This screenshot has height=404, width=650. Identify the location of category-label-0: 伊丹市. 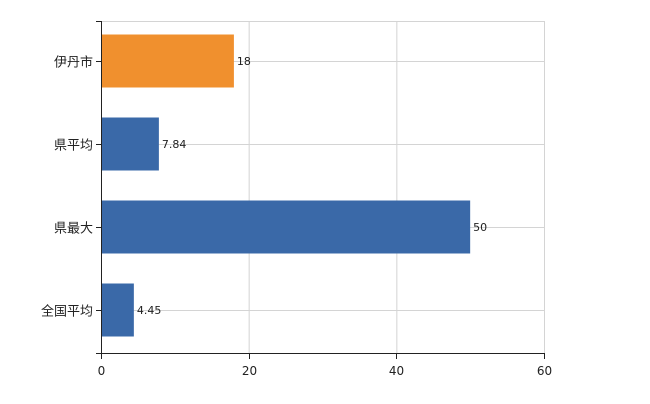
(73, 63).